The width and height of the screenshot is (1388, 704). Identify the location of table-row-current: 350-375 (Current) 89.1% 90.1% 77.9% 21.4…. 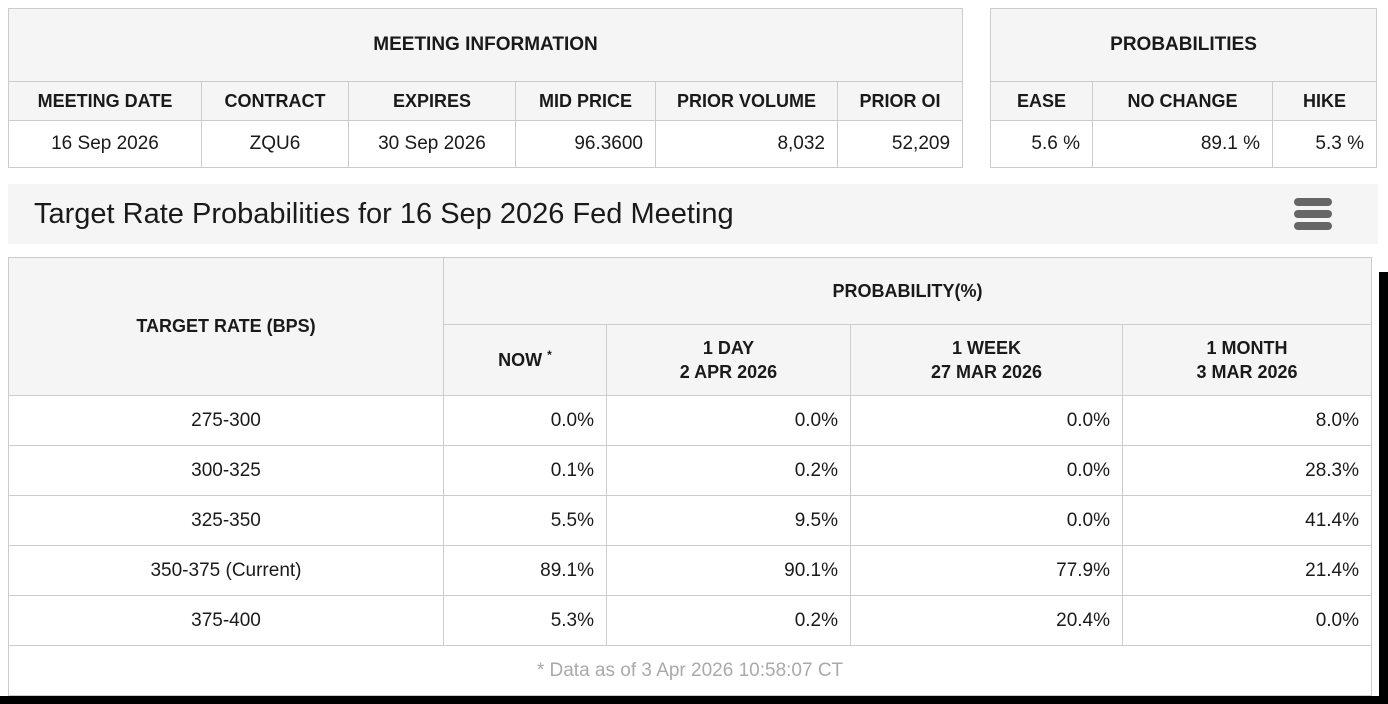
(690, 570).